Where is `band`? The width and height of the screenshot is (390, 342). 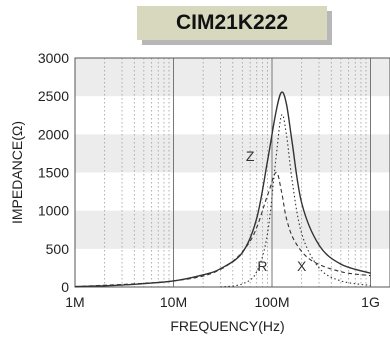
band is located at coordinates (232, 77).